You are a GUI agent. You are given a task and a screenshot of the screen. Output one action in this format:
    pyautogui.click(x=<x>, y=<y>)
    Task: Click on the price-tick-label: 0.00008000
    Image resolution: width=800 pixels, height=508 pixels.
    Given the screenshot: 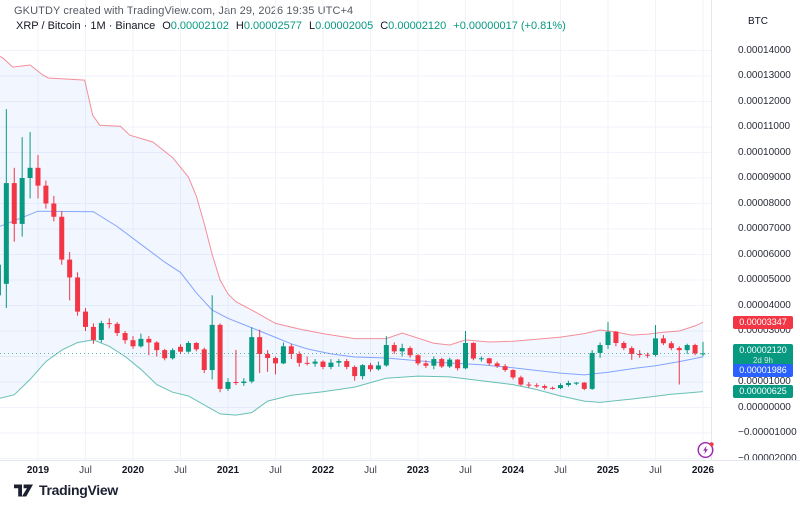 What is the action you would take?
    pyautogui.click(x=764, y=203)
    